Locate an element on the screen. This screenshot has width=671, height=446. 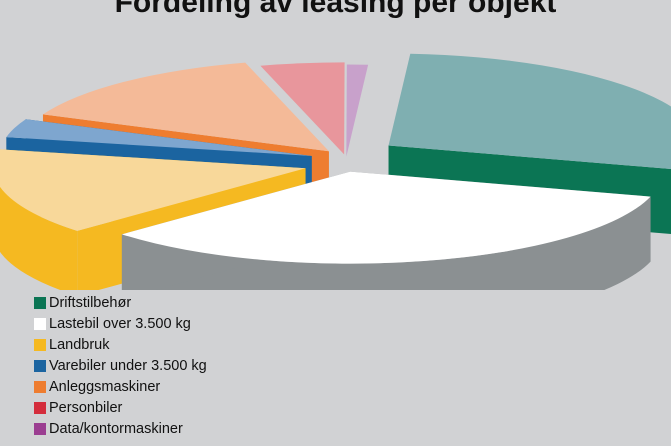
legend-item-data-kontormaskiner: Data/kontormaskiner is located at coordinates (120, 428).